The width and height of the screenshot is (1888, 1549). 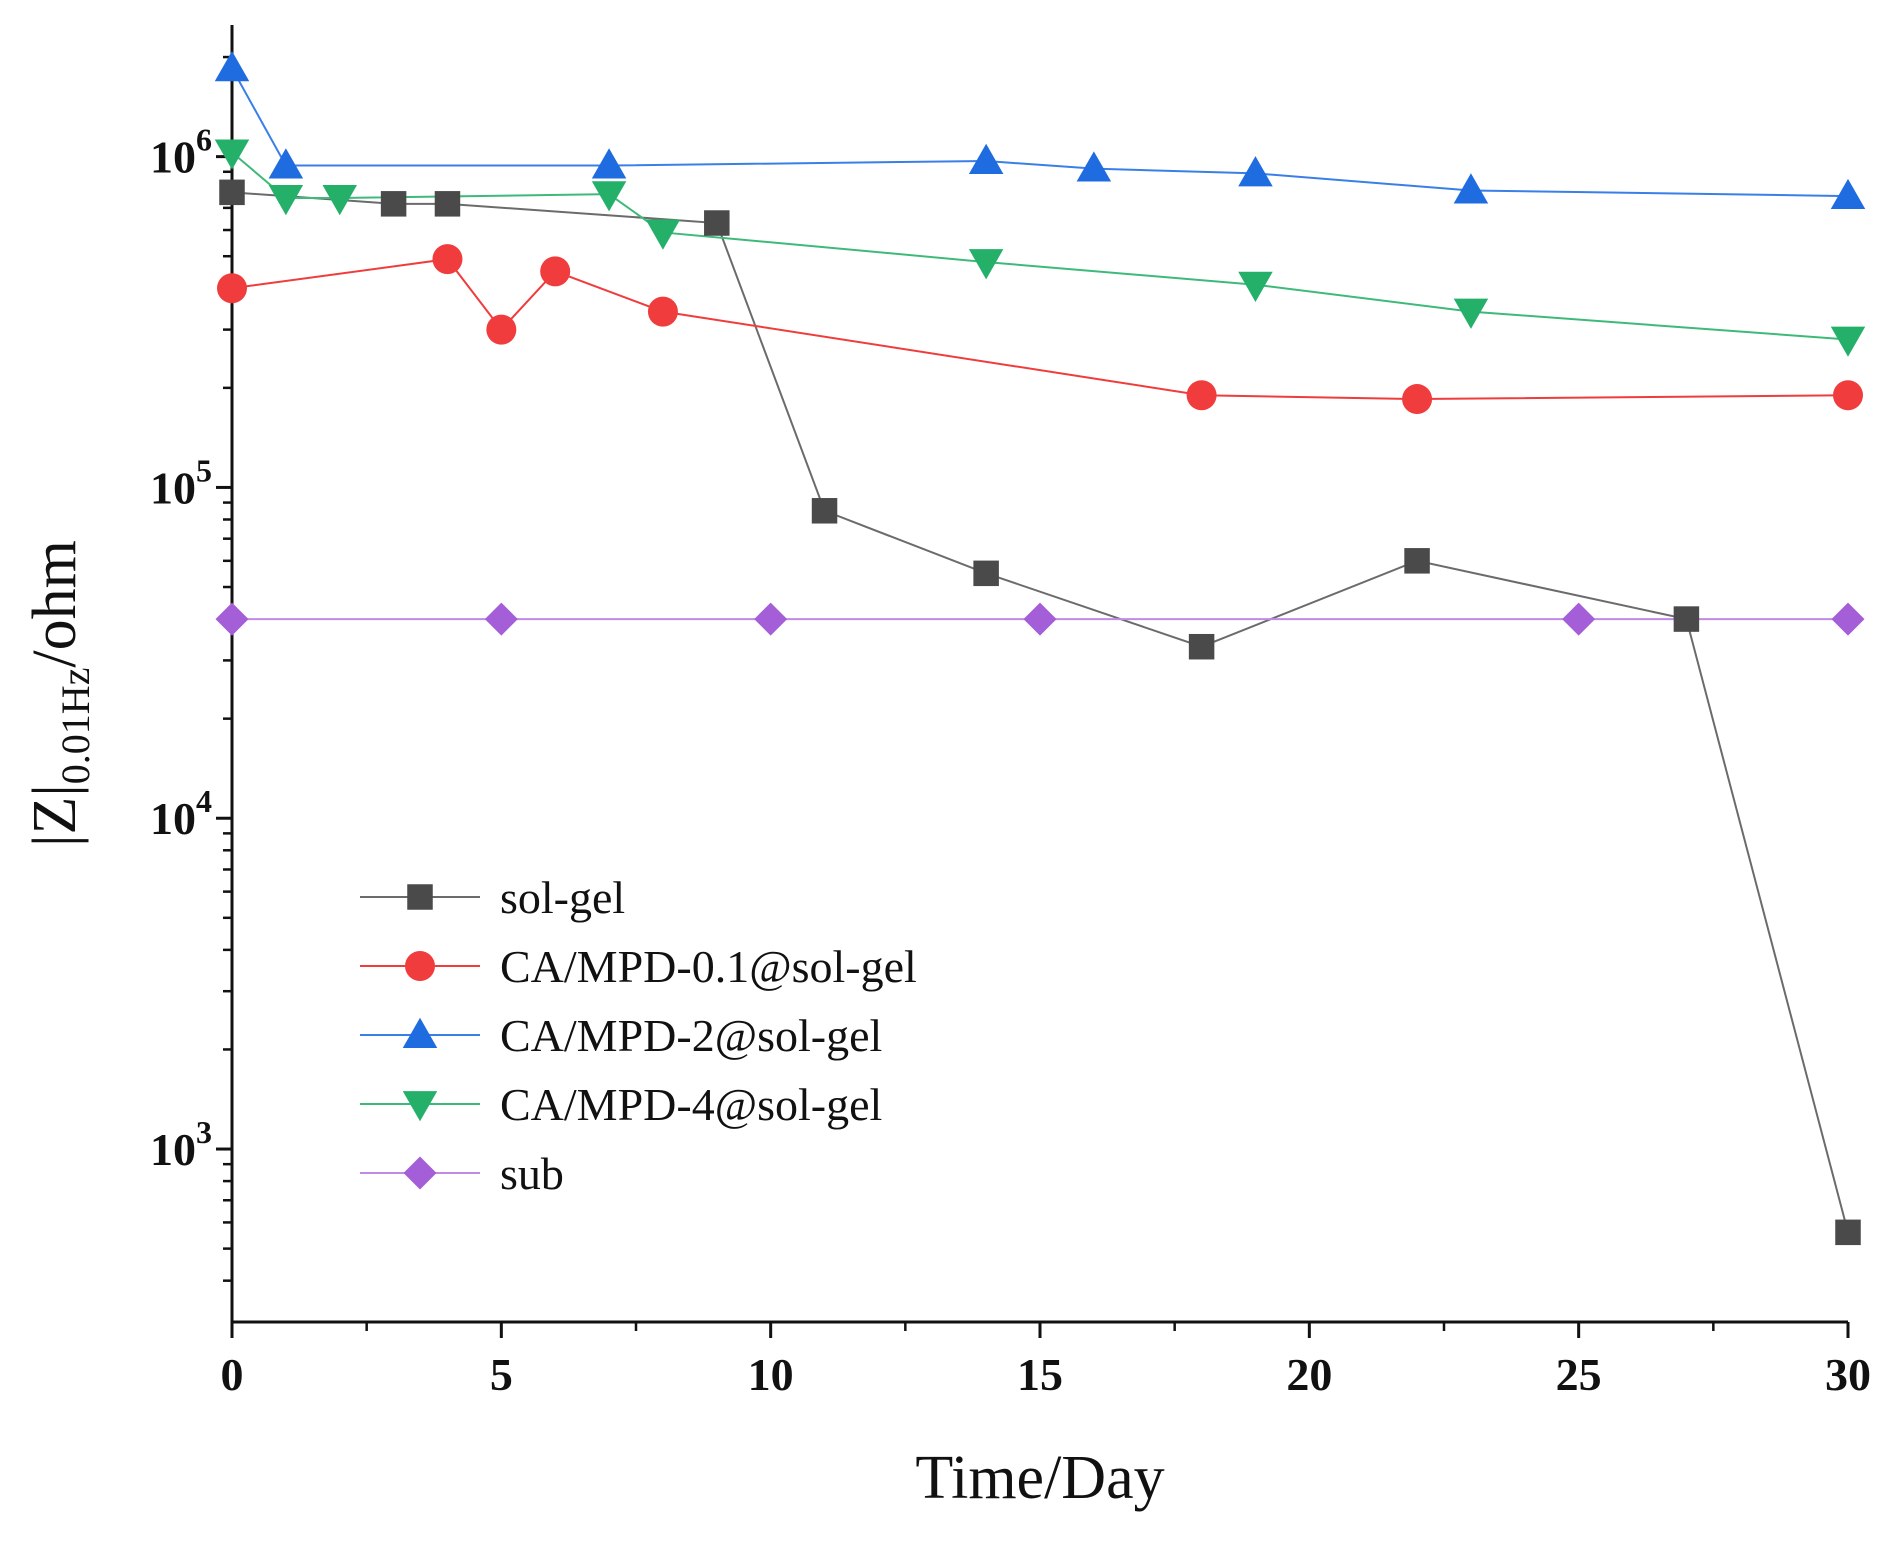 I want to click on y-tick-label: 10⁵, so click(x=181, y=482).